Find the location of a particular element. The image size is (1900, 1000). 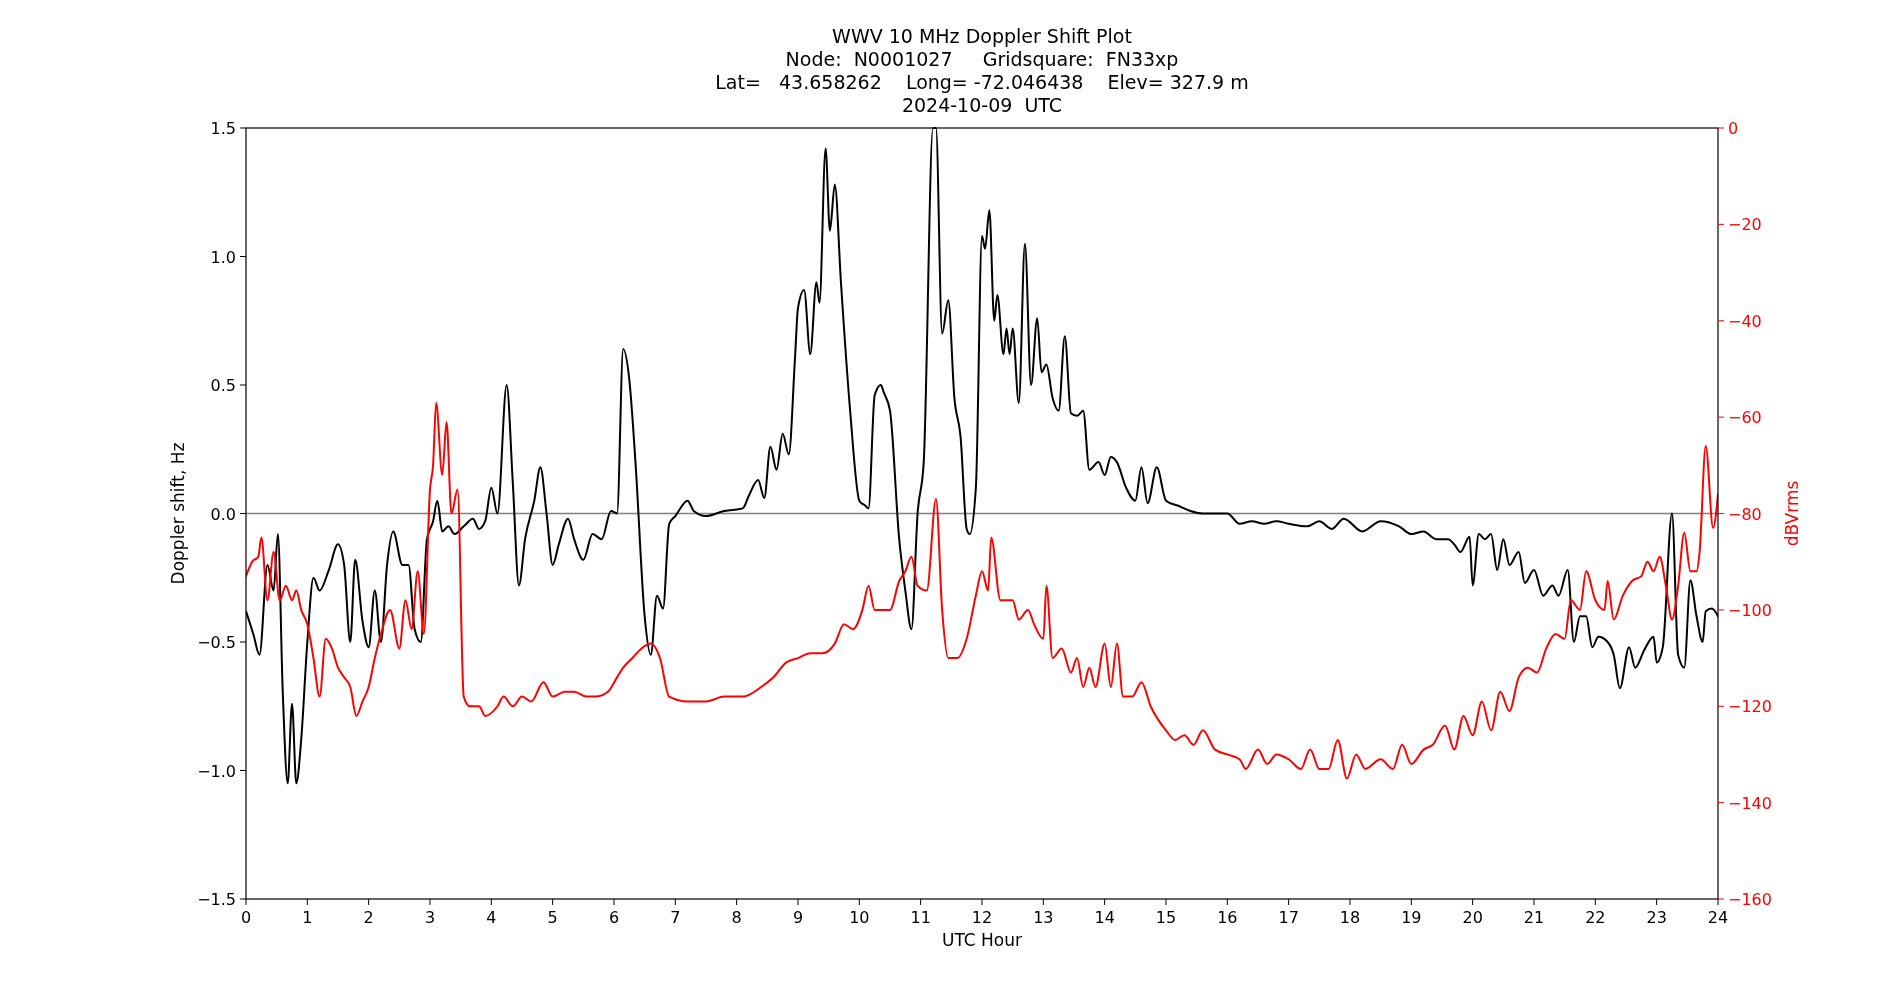

x-tick-label: 15 is located at coordinates (1166, 917).